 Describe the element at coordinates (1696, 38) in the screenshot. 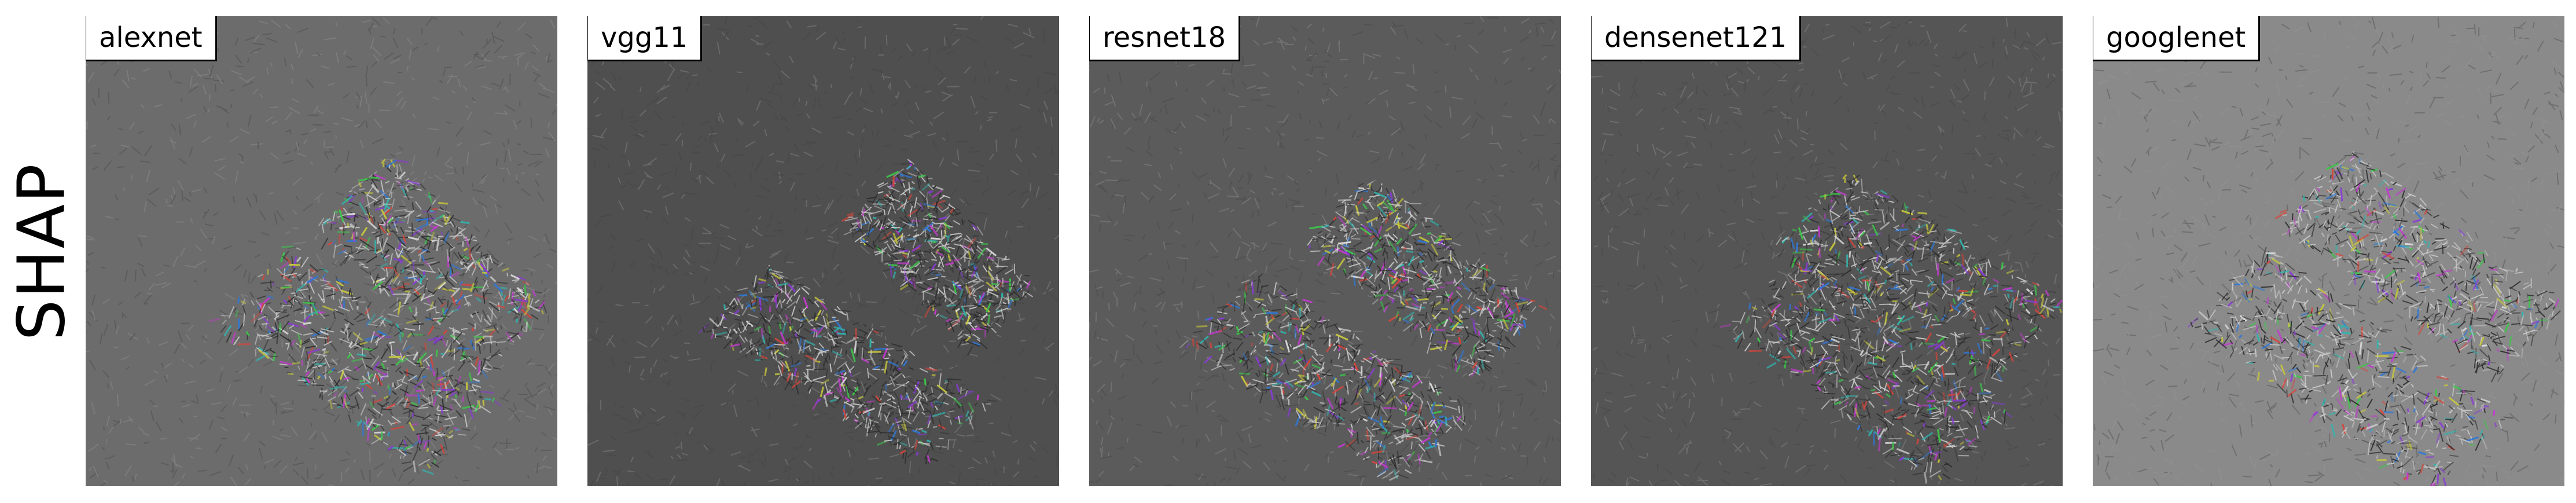

I see `model-label-densenet121: densenet121` at that location.